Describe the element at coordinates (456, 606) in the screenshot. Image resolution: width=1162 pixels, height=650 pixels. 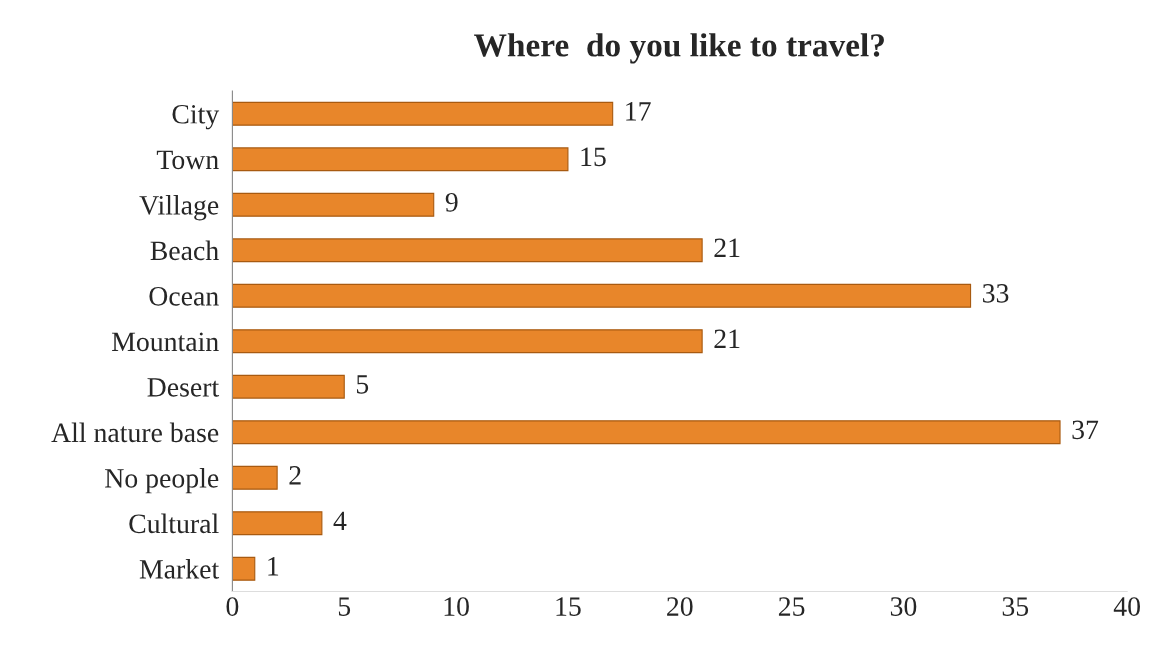
I see `x-tick-label: 10` at that location.